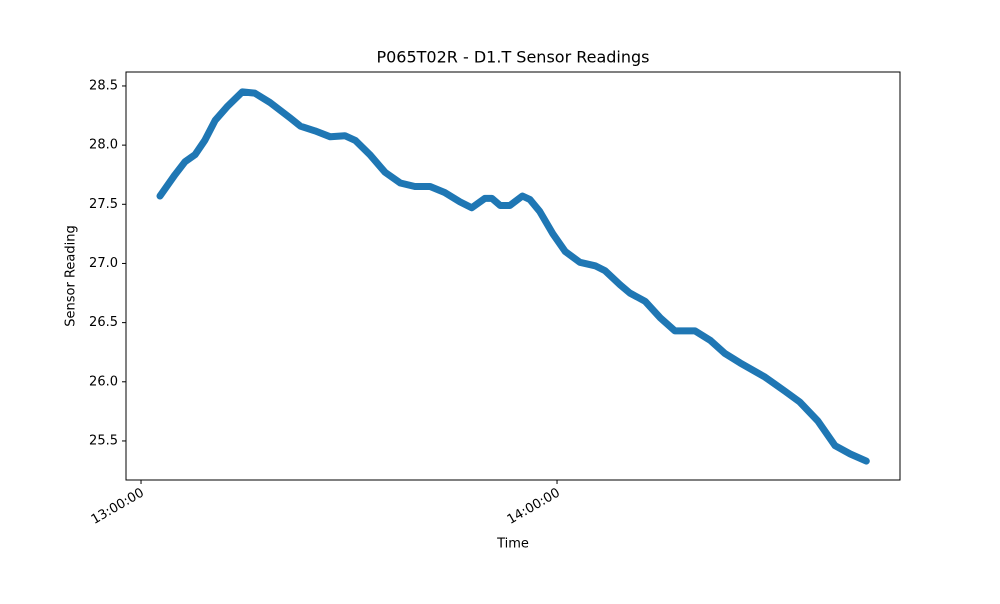  What do you see at coordinates (118, 507) in the screenshot?
I see `x-tick-label: 13:00:00` at bounding box center [118, 507].